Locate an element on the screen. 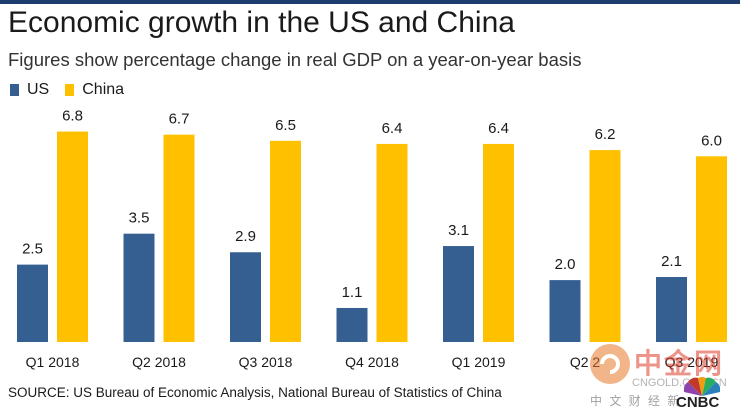  category-label-2: Q3 2018 is located at coordinates (266, 362).